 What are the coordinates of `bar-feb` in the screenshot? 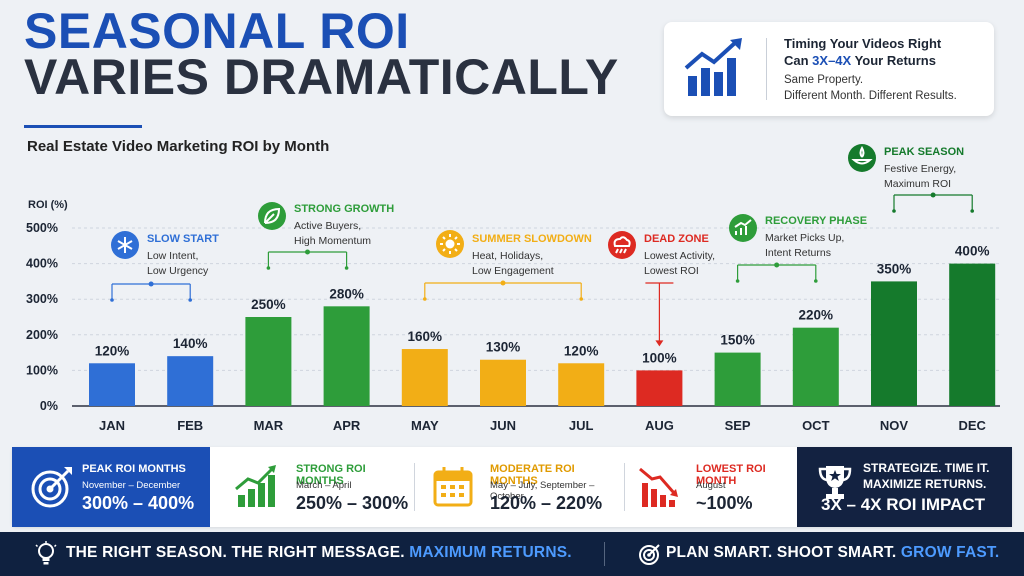 It's located at (190, 381).